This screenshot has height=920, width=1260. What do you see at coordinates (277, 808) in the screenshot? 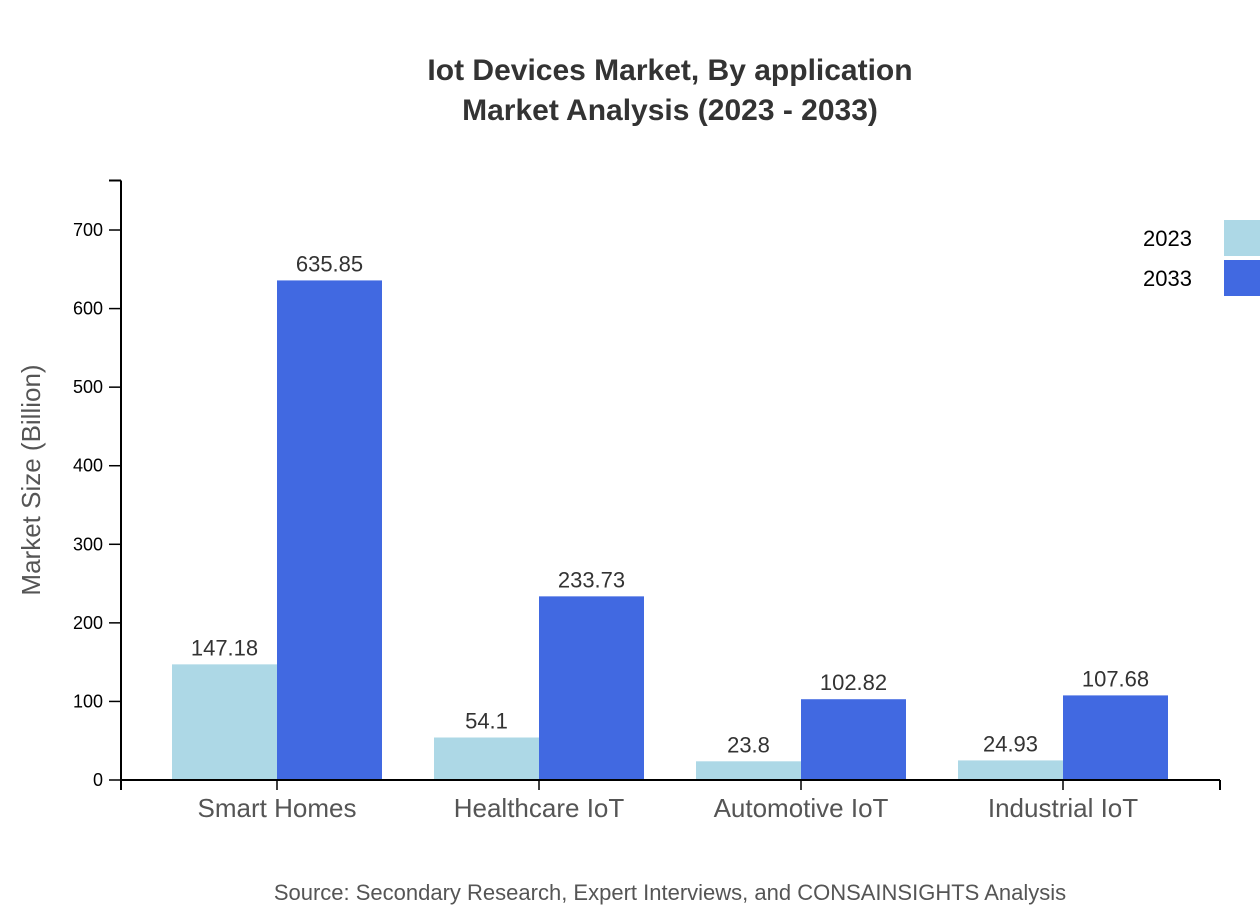
I see `x-tick-label: Smart Homes` at bounding box center [277, 808].